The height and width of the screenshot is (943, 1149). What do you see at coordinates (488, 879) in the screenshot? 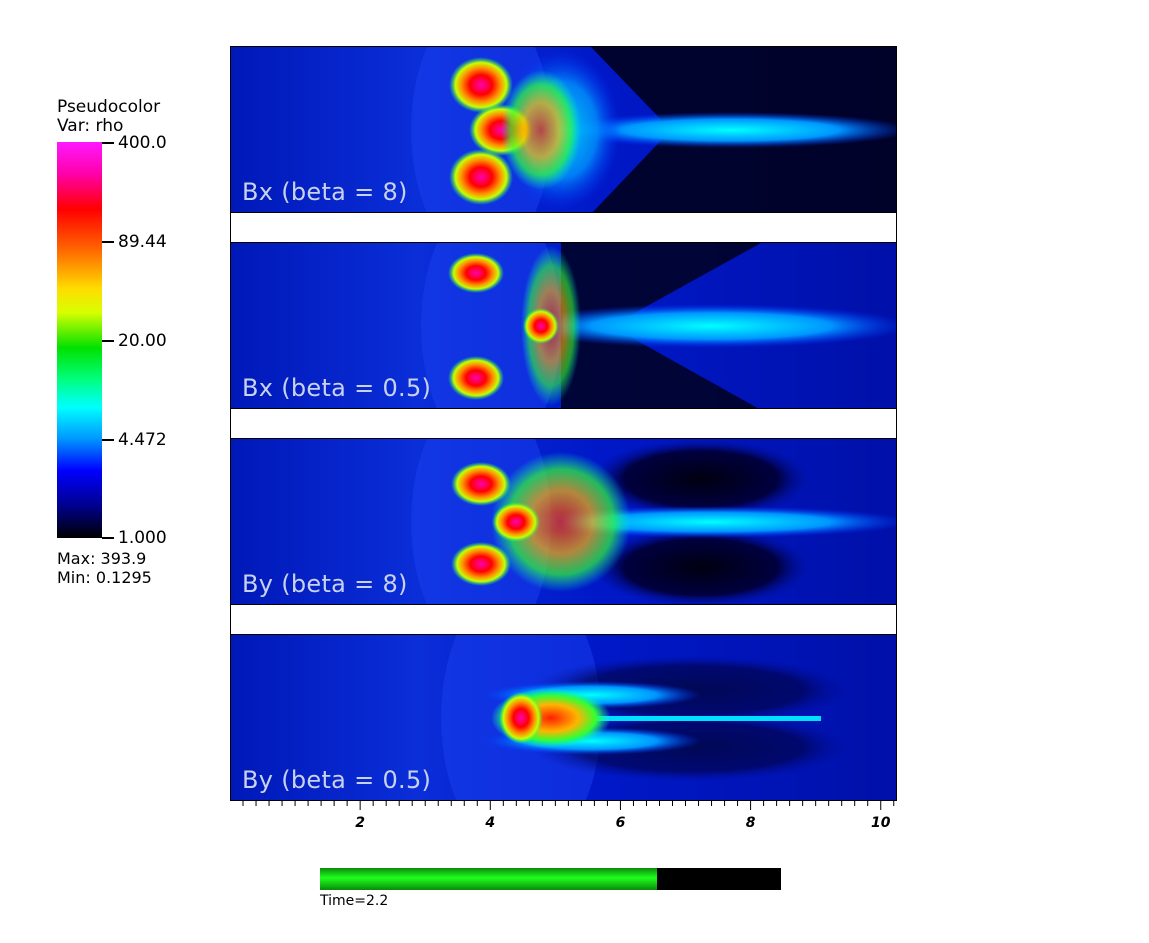
I see `time-progress-fill` at bounding box center [488, 879].